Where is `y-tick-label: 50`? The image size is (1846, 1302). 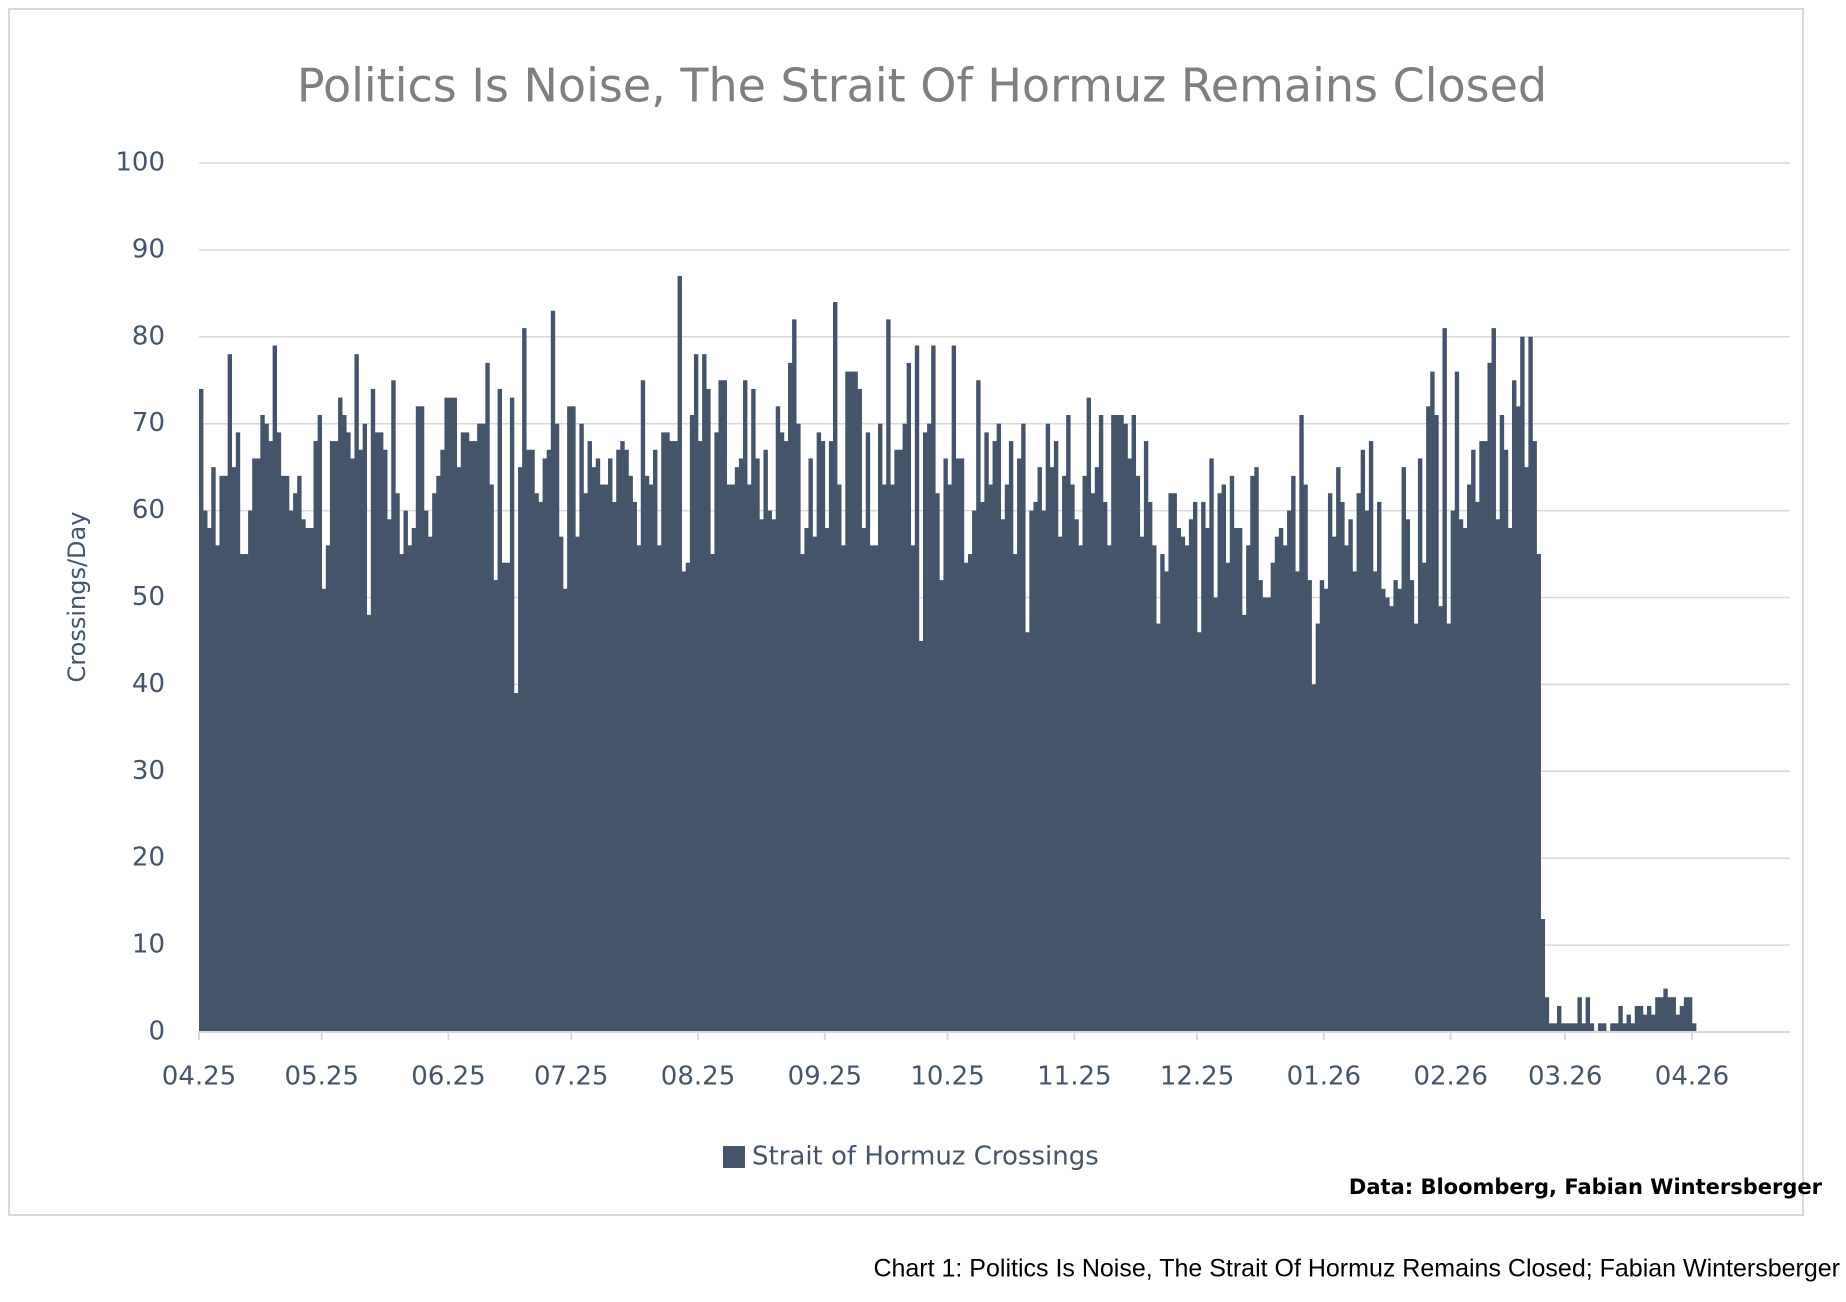
y-tick-label: 50 is located at coordinates (148, 597).